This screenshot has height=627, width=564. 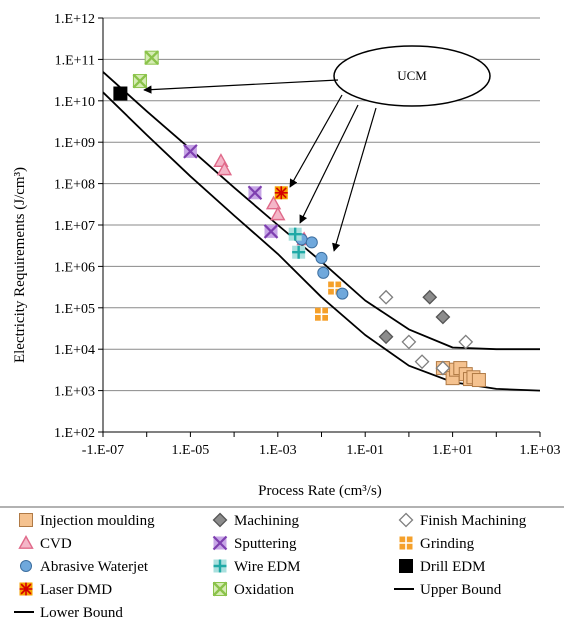 I want to click on legend-item-injection-moulding: Injection moulding, so click(x=87, y=521).